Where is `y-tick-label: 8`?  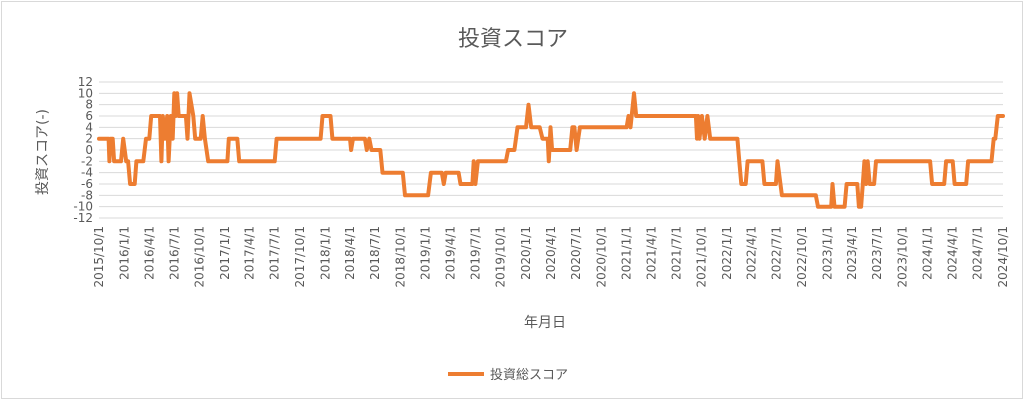 y-tick-label: 8 is located at coordinates (89, 105).